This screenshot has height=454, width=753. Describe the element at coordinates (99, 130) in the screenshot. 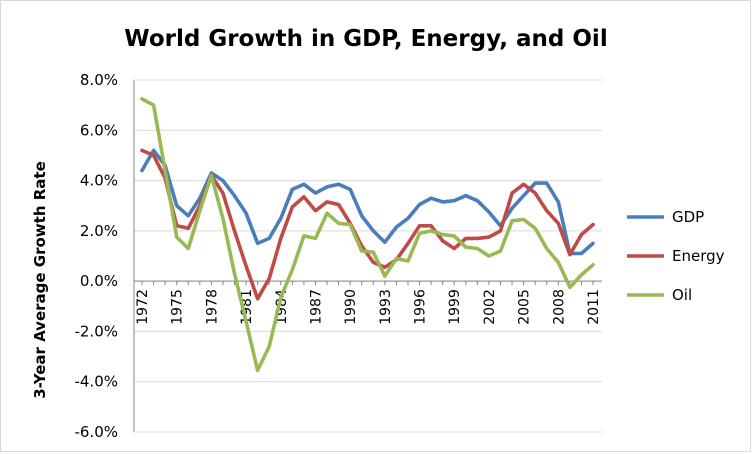

I see `y-tick-label: 6.0%` at that location.